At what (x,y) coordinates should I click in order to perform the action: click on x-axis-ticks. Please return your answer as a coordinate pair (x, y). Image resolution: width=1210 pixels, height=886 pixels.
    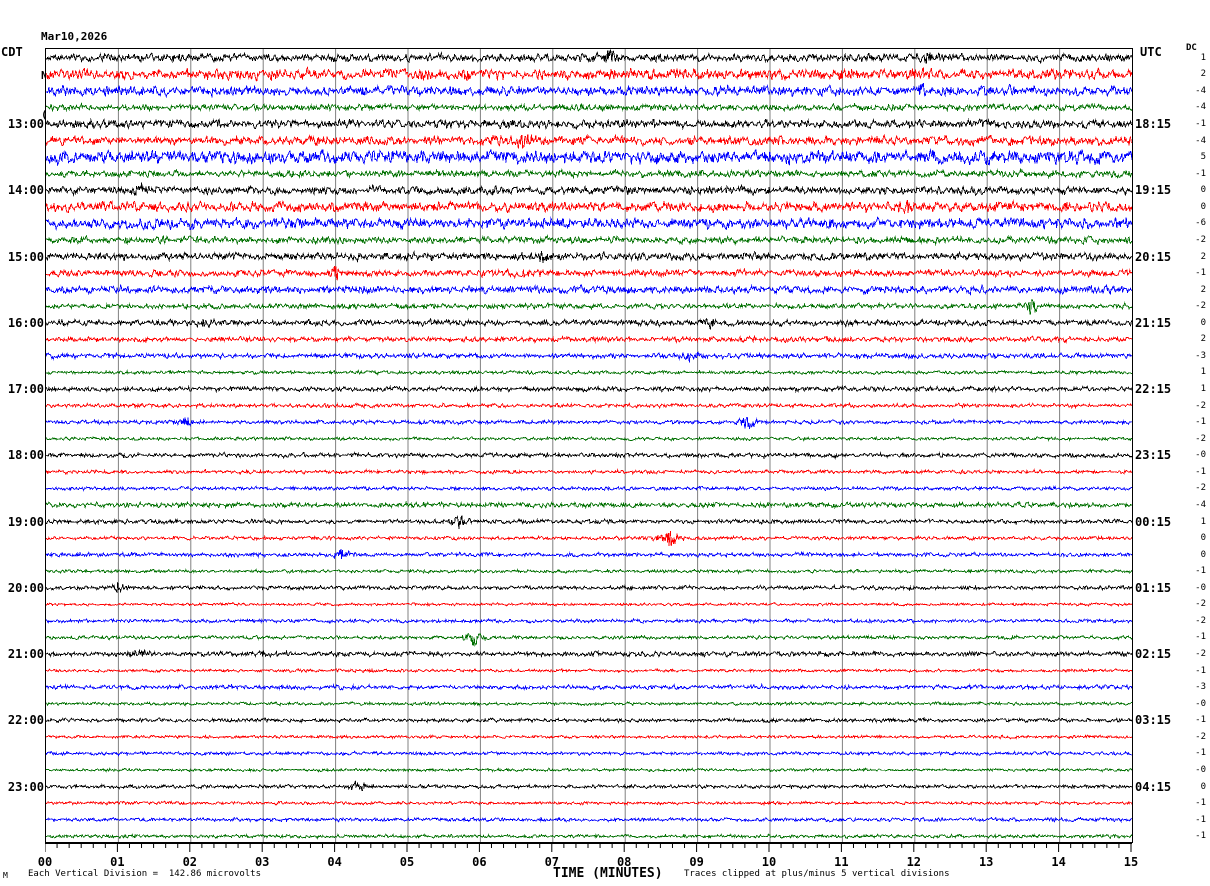
    Looking at the image, I should click on (588, 849).